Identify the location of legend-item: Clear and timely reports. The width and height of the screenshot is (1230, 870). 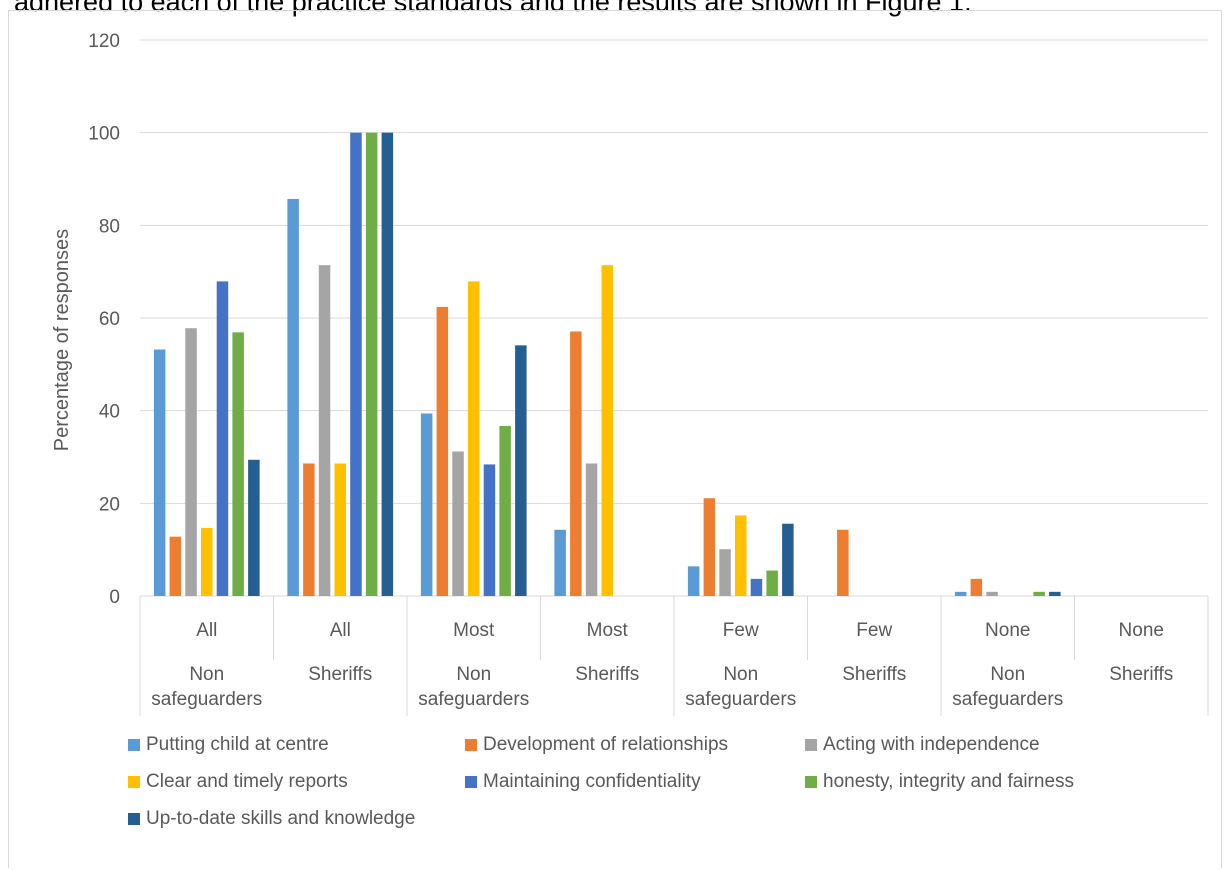
(238, 782).